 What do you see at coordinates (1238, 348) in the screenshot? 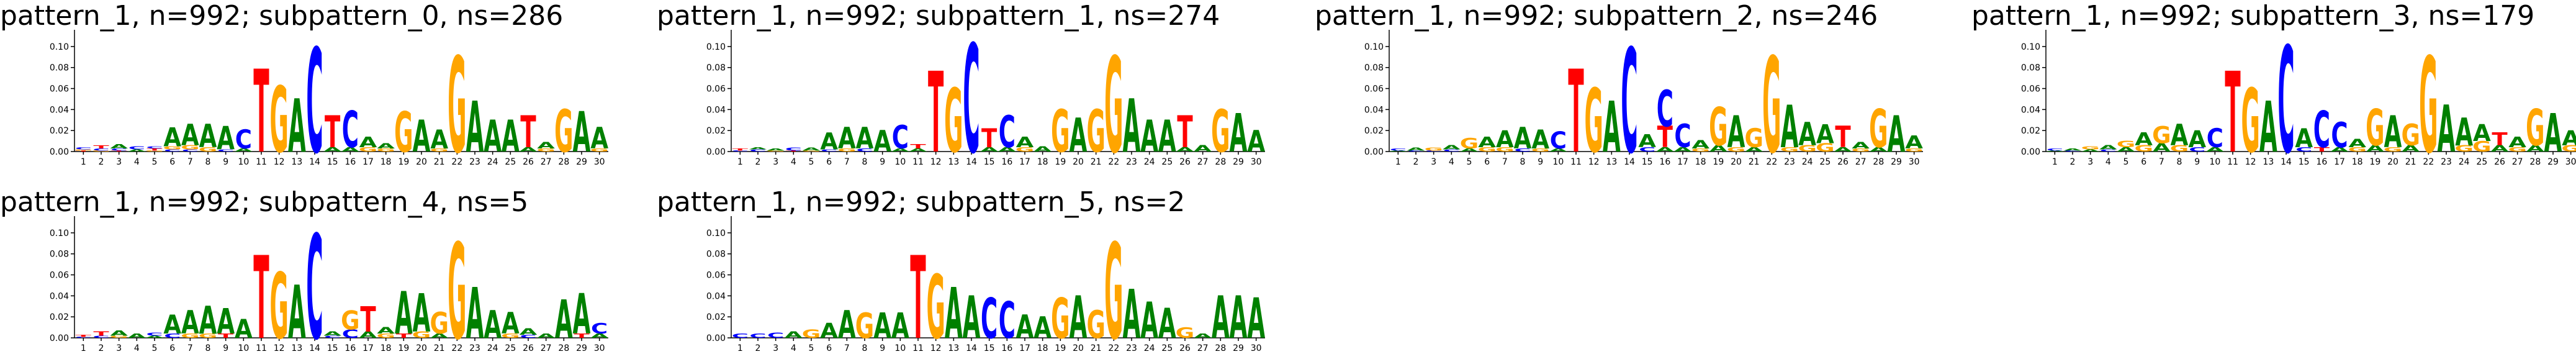
I see `x-tick-label: 29` at bounding box center [1238, 348].